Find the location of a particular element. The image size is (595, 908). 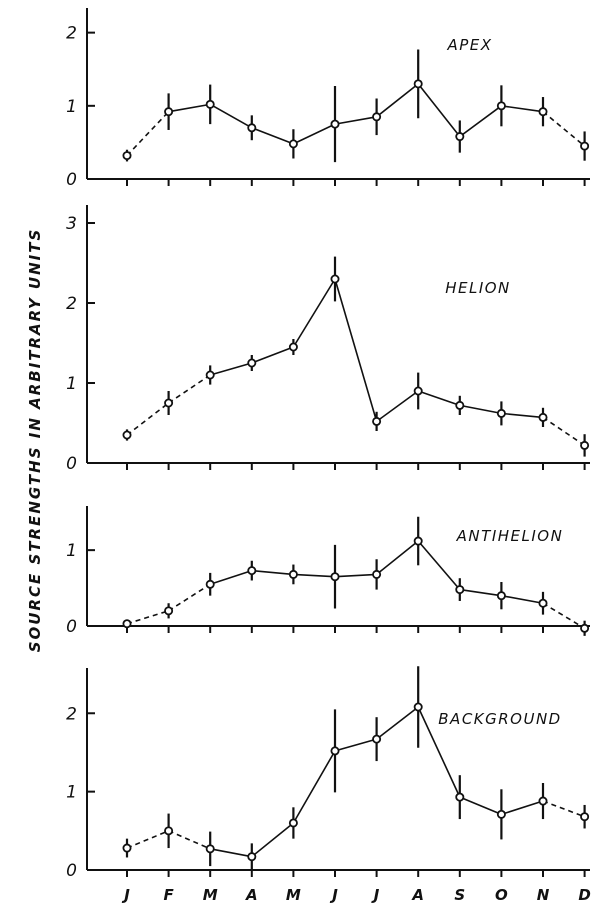

month-label: S is located at coordinates (459, 895).